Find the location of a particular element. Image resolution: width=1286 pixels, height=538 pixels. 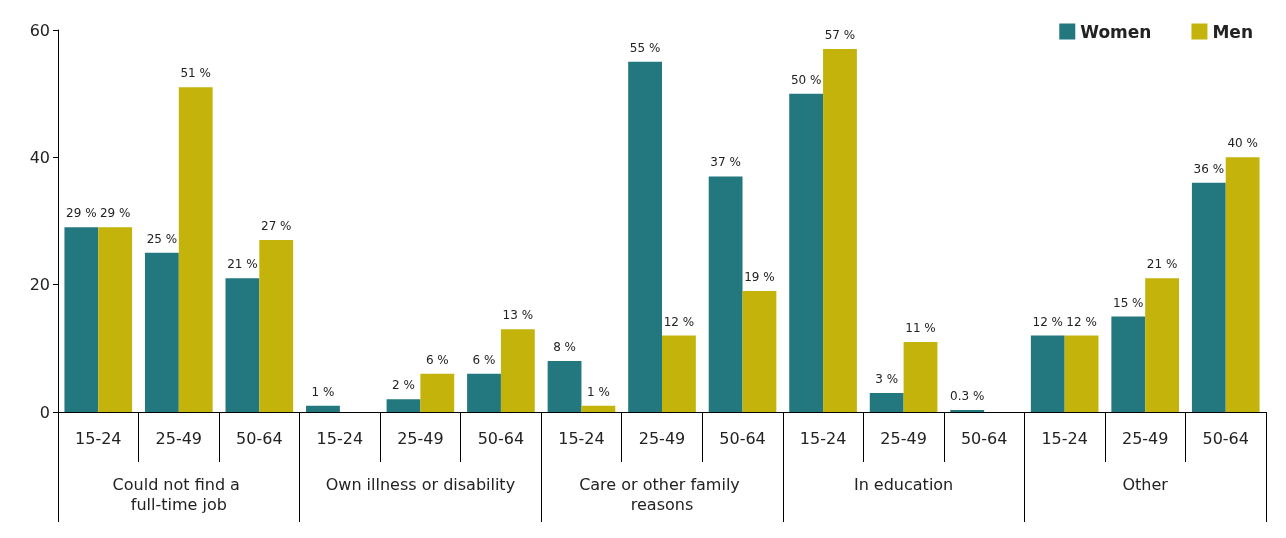

legend-label: Women is located at coordinates (1116, 31).